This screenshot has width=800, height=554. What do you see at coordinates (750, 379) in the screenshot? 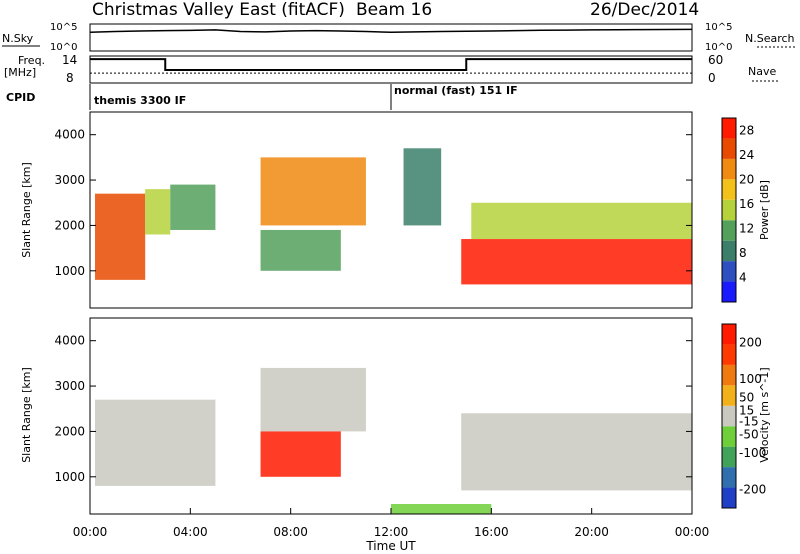
I see `colorbar-tick-label: 100` at bounding box center [750, 379].